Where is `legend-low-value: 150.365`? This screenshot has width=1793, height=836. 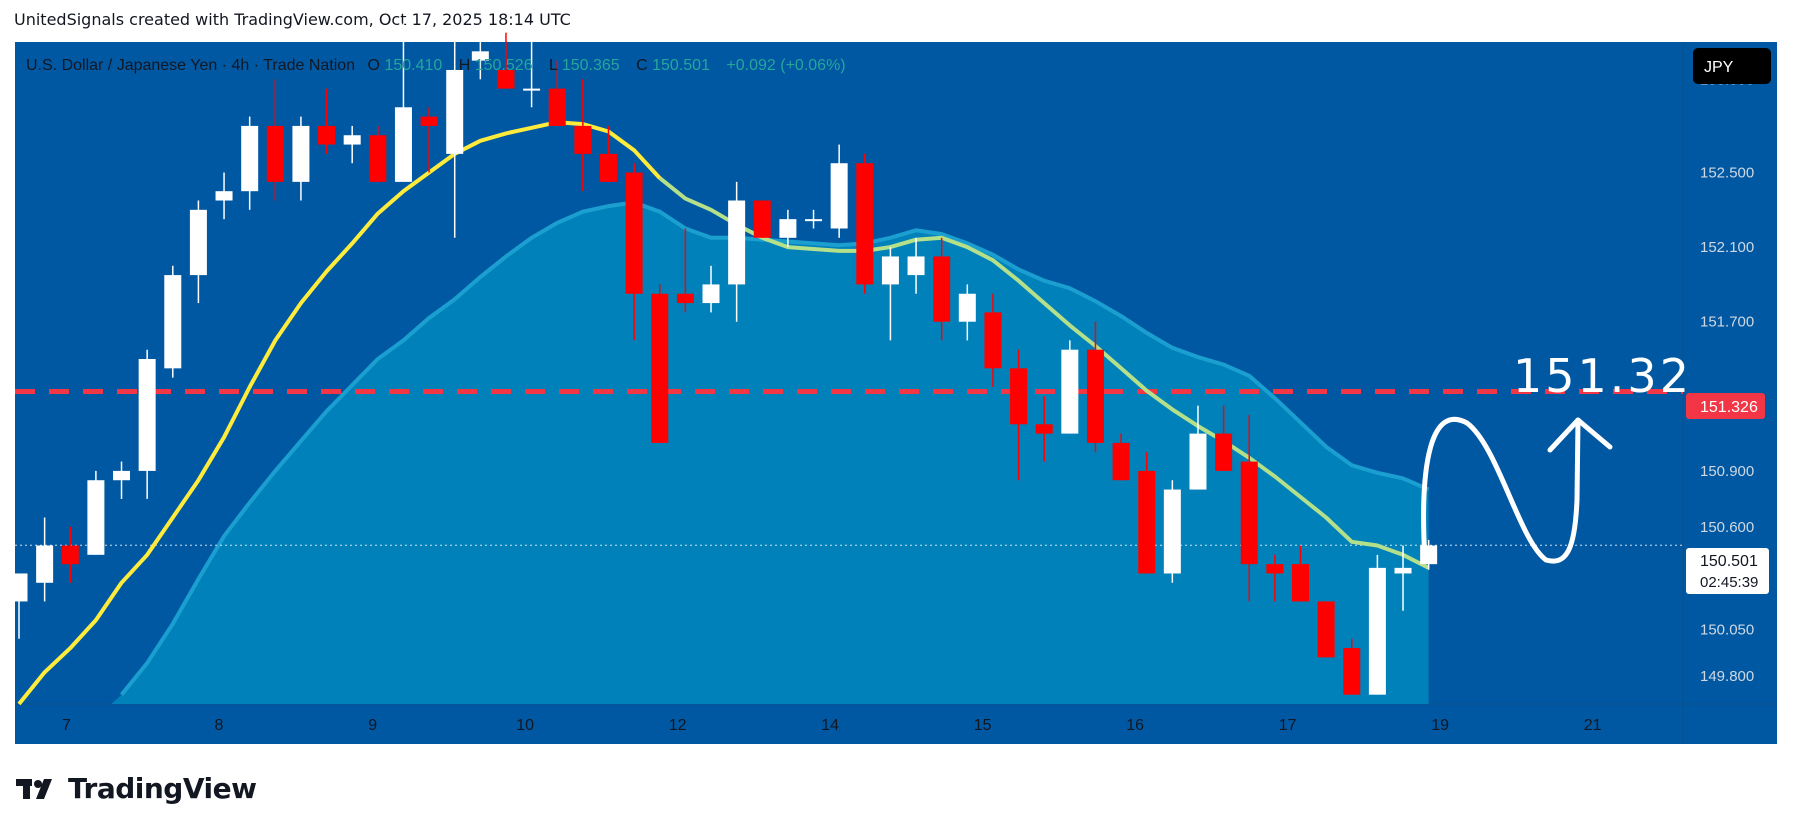 legend-low-value: 150.365 is located at coordinates (591, 65).